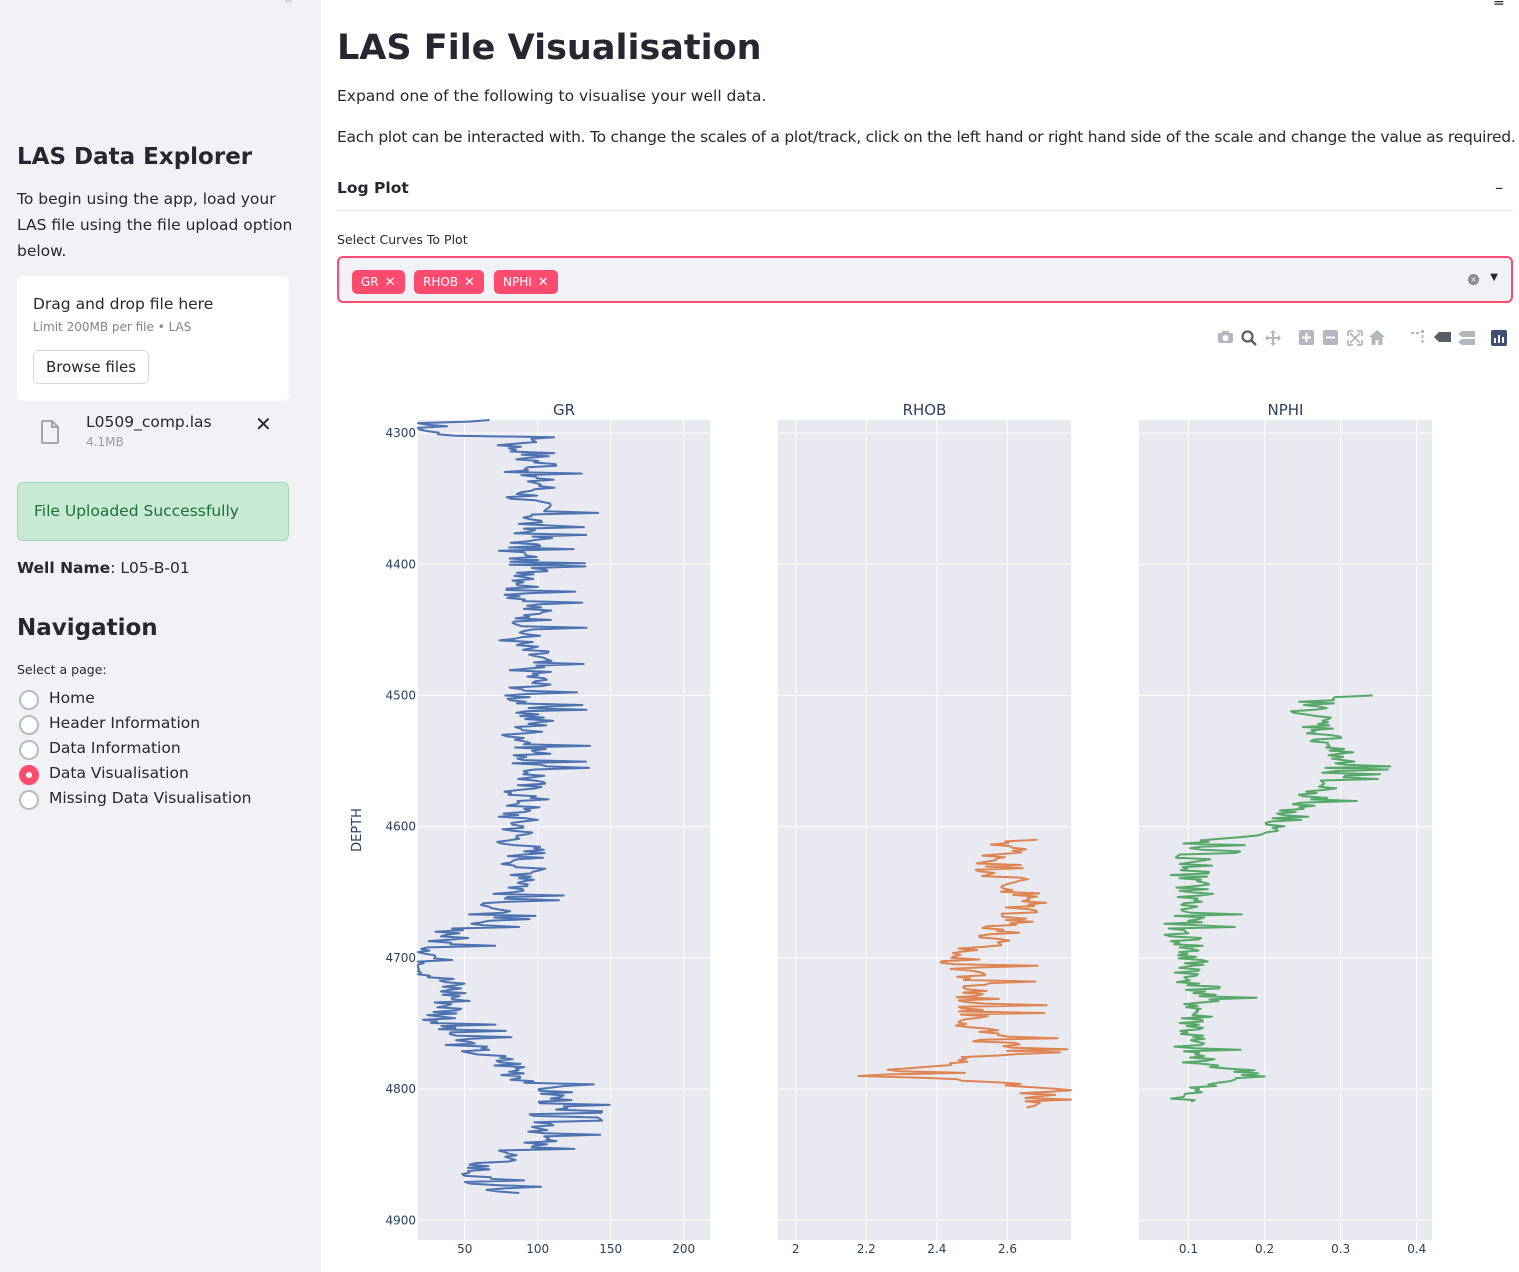  I want to click on reset-axes-icon, so click(1377, 340).